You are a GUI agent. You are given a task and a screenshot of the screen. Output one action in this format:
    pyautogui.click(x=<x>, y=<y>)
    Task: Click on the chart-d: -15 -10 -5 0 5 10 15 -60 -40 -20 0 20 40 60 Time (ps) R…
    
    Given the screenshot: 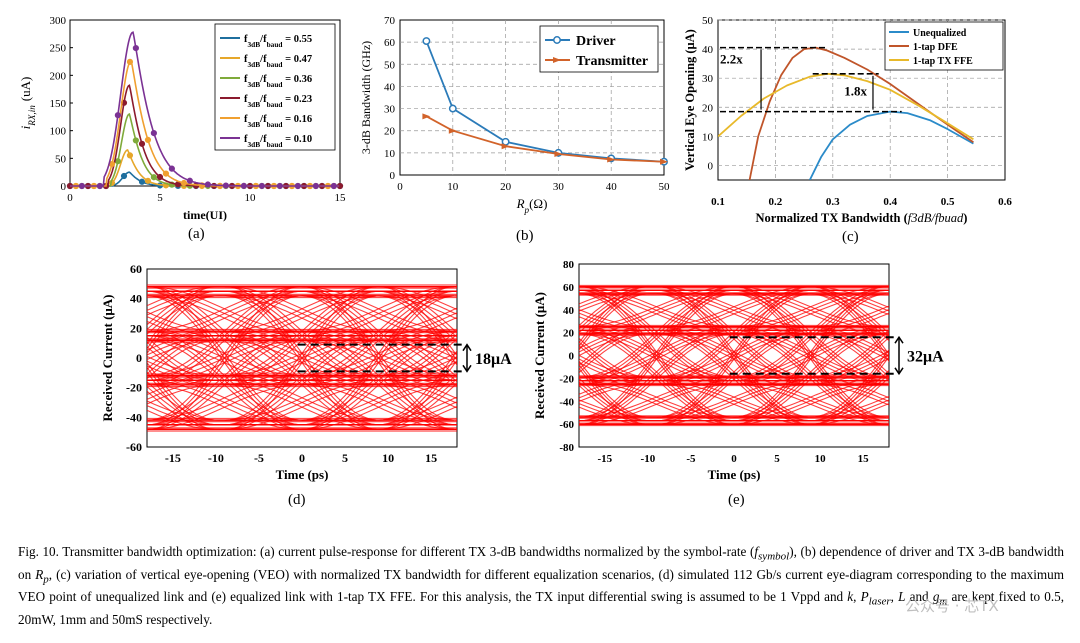 What is the action you would take?
    pyautogui.click(x=306, y=372)
    